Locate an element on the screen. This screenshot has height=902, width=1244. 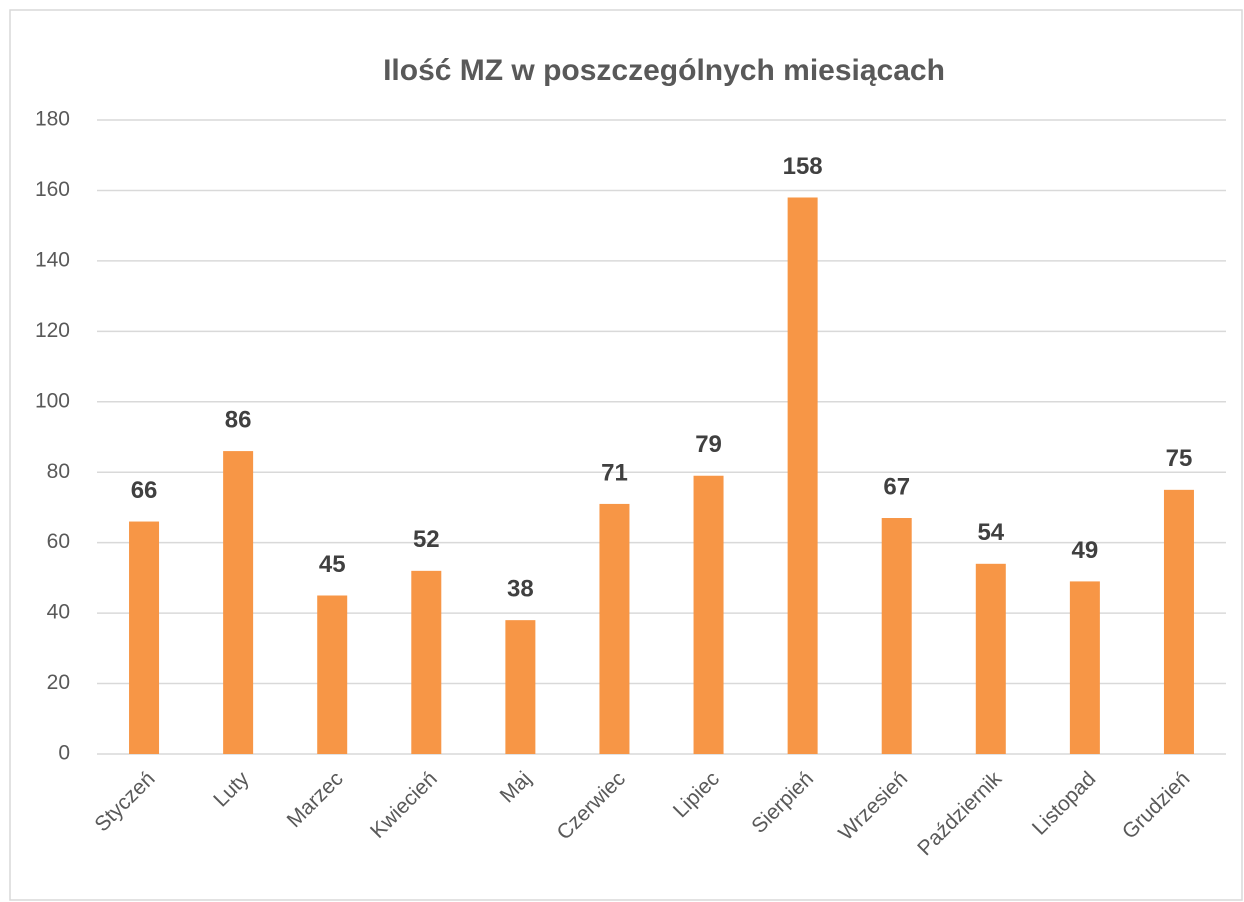
y-tick-label: 160 is located at coordinates (52, 189).